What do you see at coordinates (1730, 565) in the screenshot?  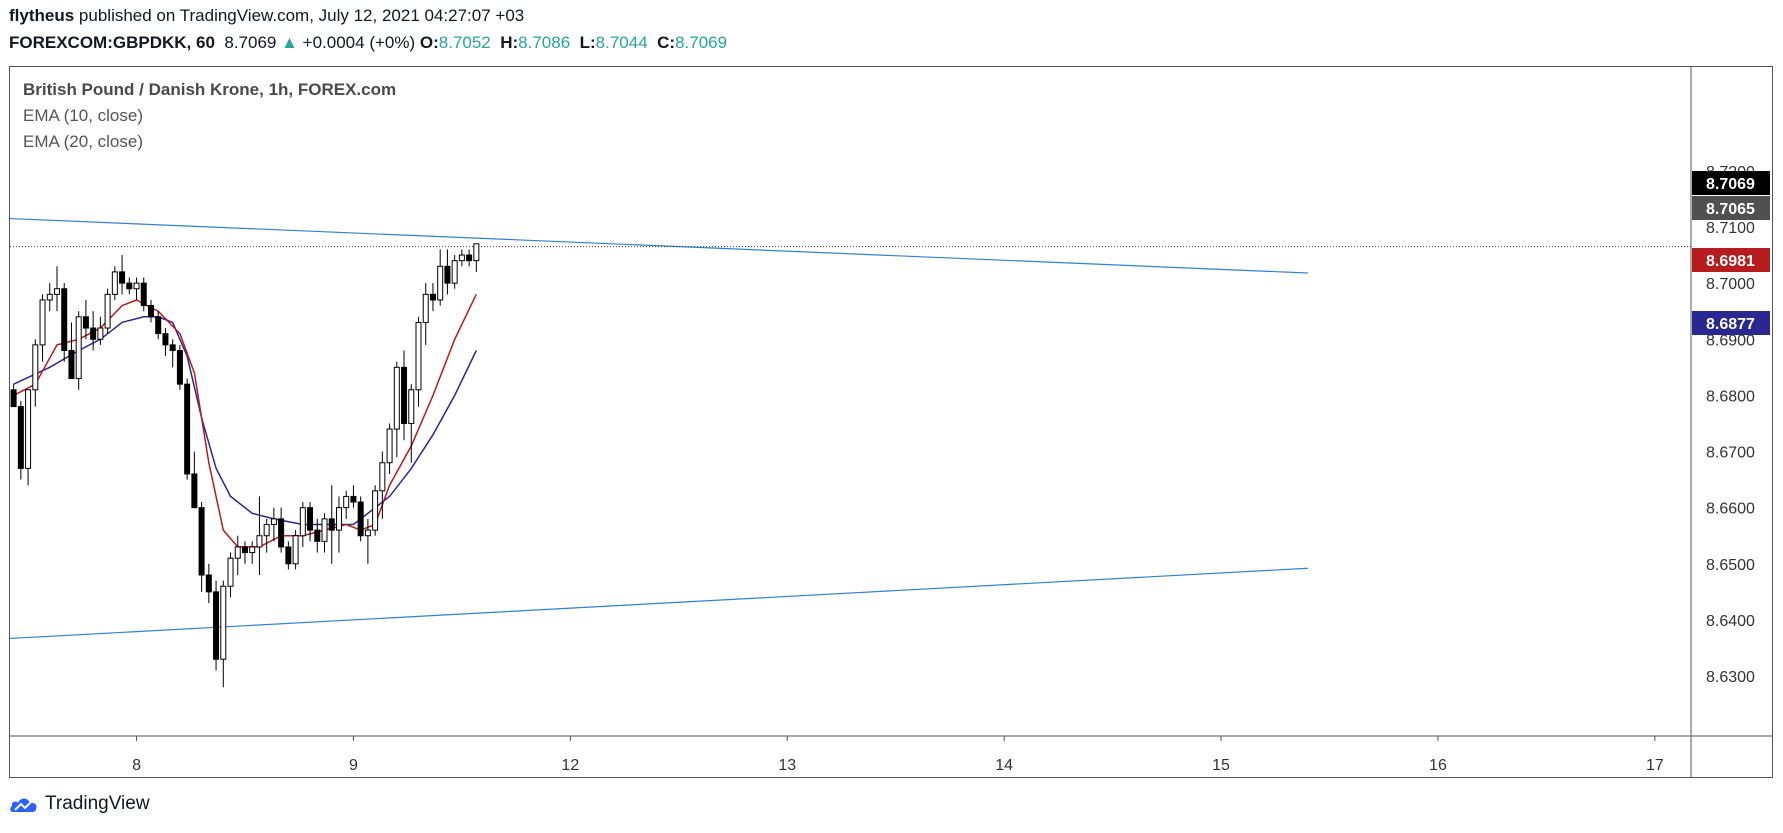 I see `y-tick-label: 8.6500` at bounding box center [1730, 565].